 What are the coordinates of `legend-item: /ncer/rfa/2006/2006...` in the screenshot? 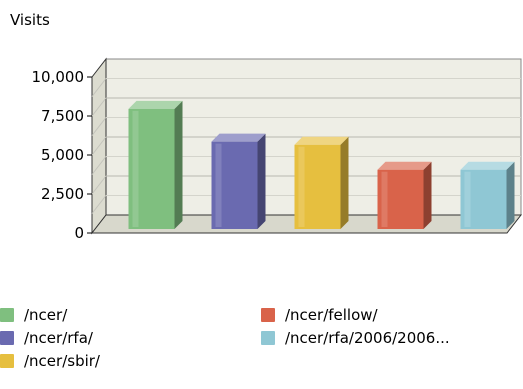 It's located at (355, 338).